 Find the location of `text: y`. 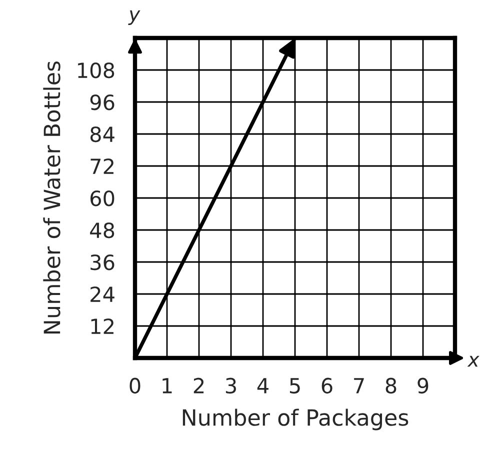

text: y is located at coordinates (134, 18).